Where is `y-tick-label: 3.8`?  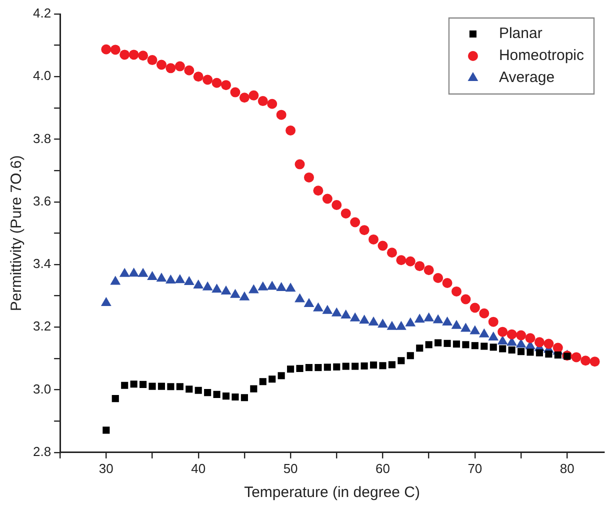
y-tick-label: 3.8 is located at coordinates (42, 138).